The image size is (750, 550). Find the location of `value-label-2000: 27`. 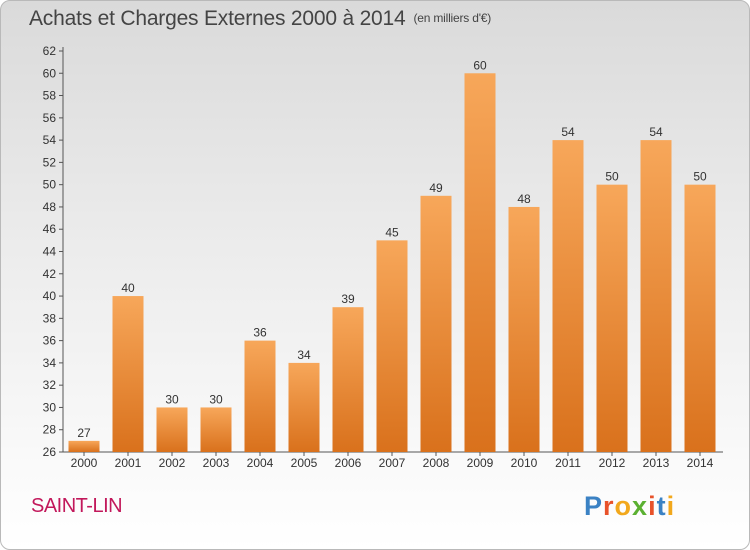

value-label-2000: 27 is located at coordinates (84, 433).